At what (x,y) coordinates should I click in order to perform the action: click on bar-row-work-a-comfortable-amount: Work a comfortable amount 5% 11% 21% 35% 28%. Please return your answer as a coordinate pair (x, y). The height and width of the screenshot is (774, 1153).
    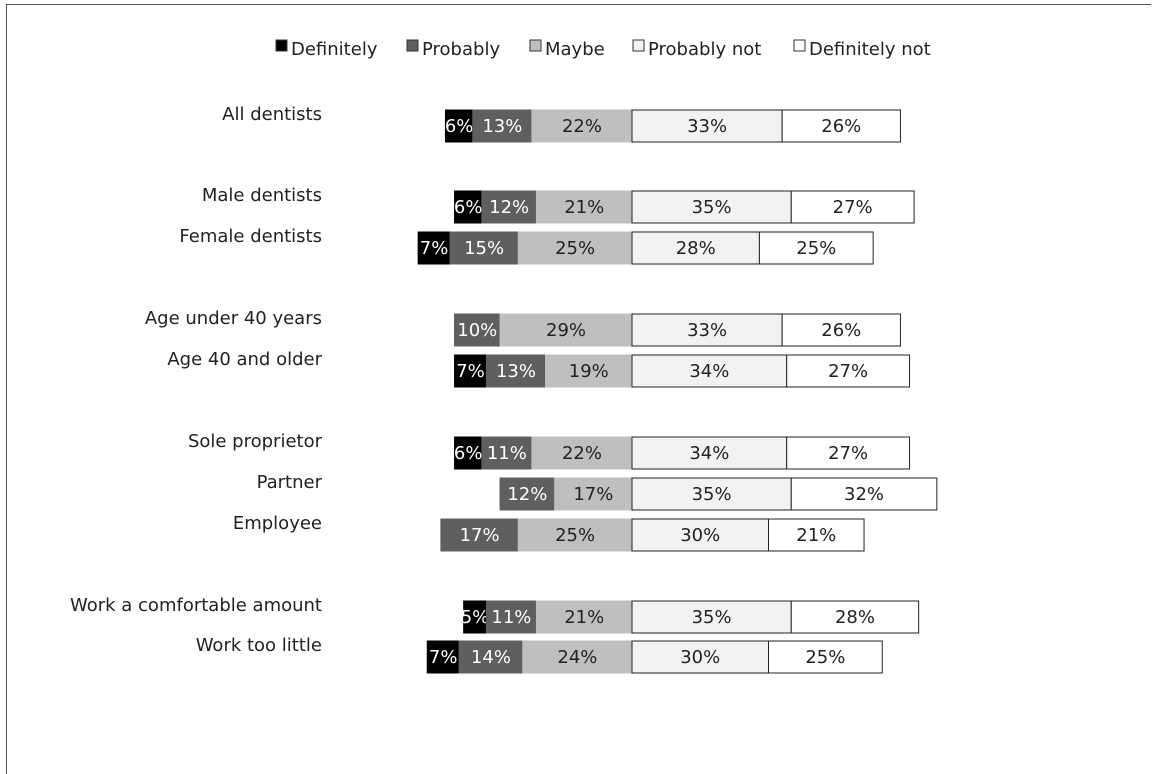
    Looking at the image, I should click on (495, 614).